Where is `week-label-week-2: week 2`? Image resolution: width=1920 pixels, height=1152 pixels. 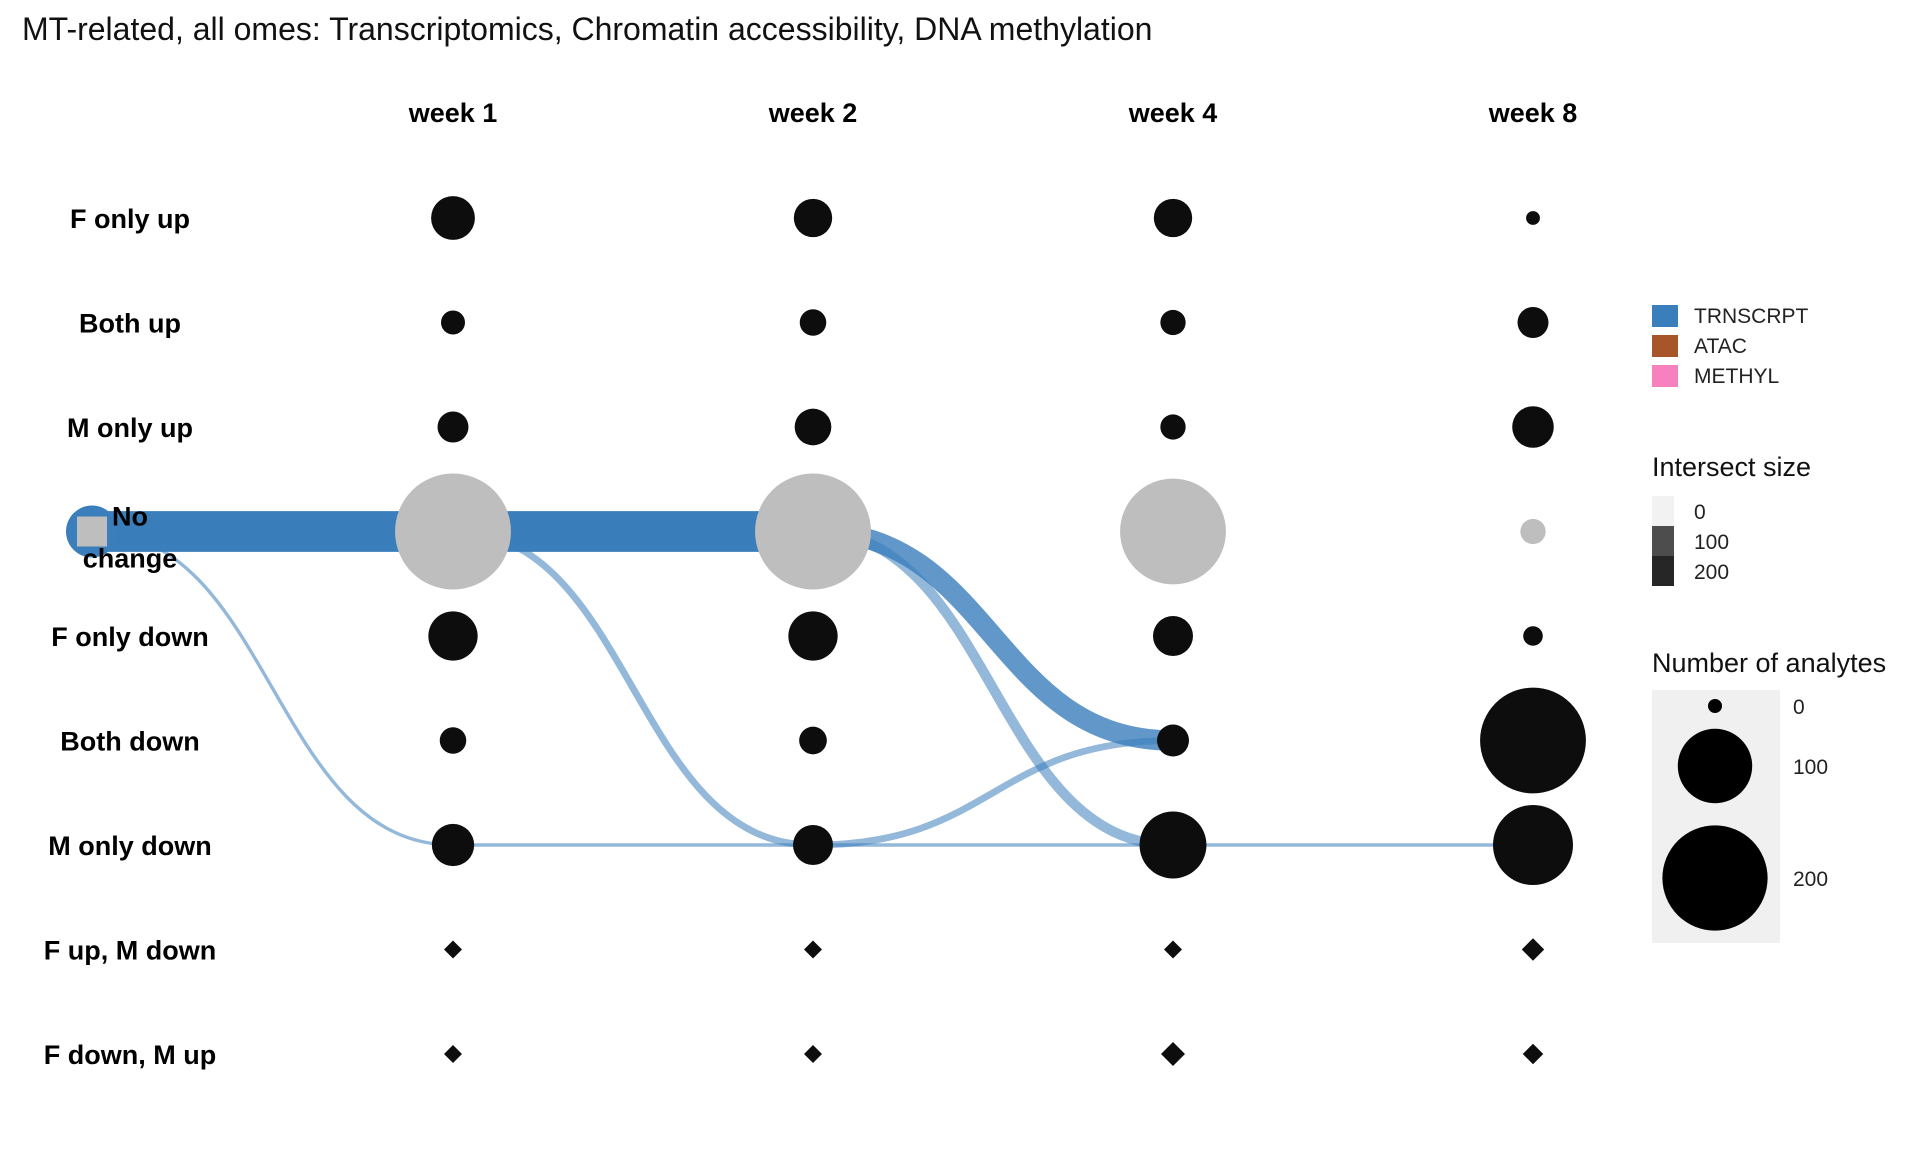 week-label-week-2: week 2 is located at coordinates (813, 113).